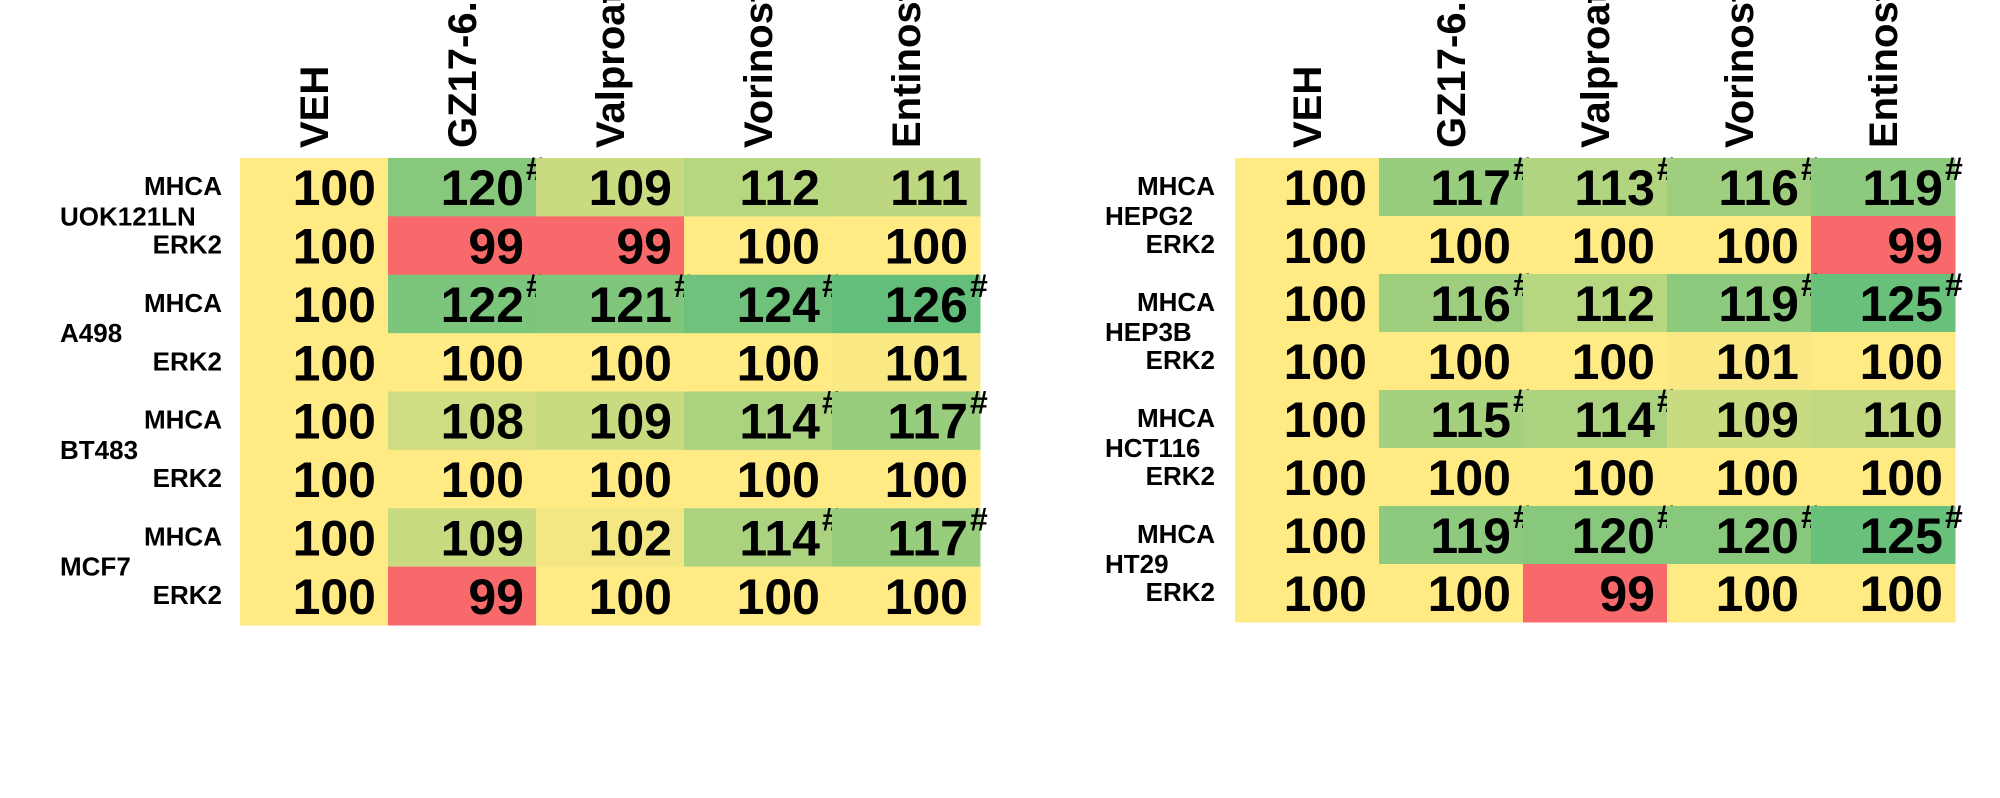 Image resolution: width=2000 pixels, height=798 pixels. Describe the element at coordinates (1614, 188) in the screenshot. I see `cell-value: 113` at that location.